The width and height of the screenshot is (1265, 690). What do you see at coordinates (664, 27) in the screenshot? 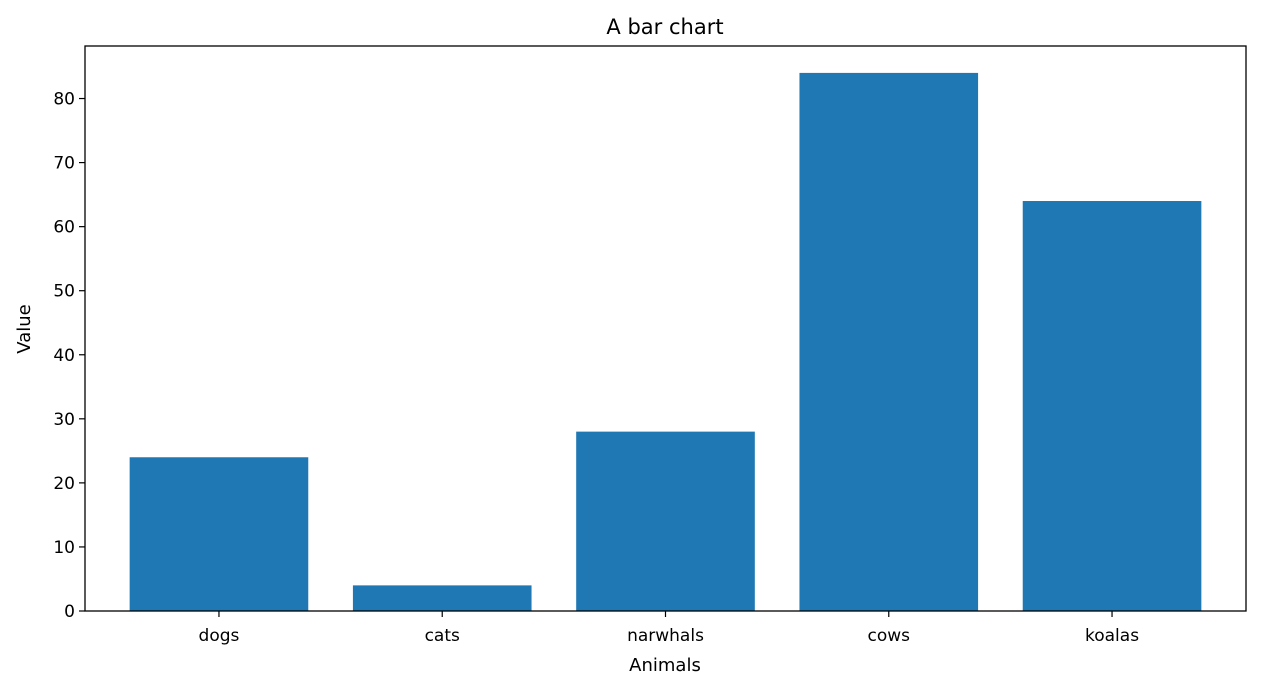
I see `chart-title: A bar chart` at bounding box center [664, 27].